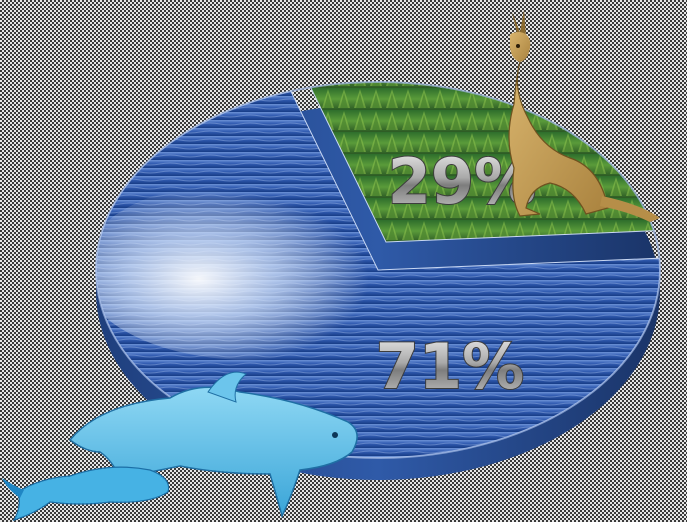 This screenshot has height=522, width=687. I want to click on kangaroo-icon, so click(584, 116).